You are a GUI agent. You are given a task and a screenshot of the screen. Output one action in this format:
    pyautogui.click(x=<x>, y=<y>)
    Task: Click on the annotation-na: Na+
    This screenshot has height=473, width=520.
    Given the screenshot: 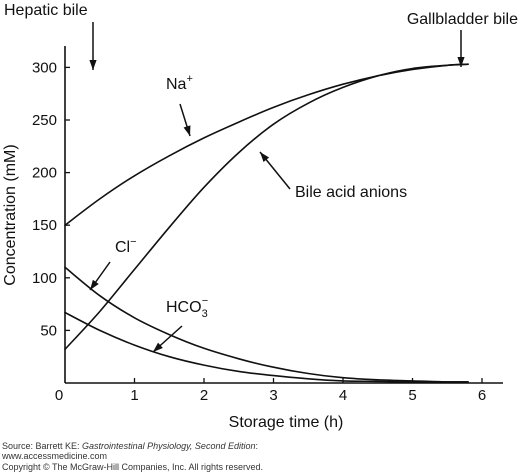 What is the action you would take?
    pyautogui.click(x=179, y=83)
    